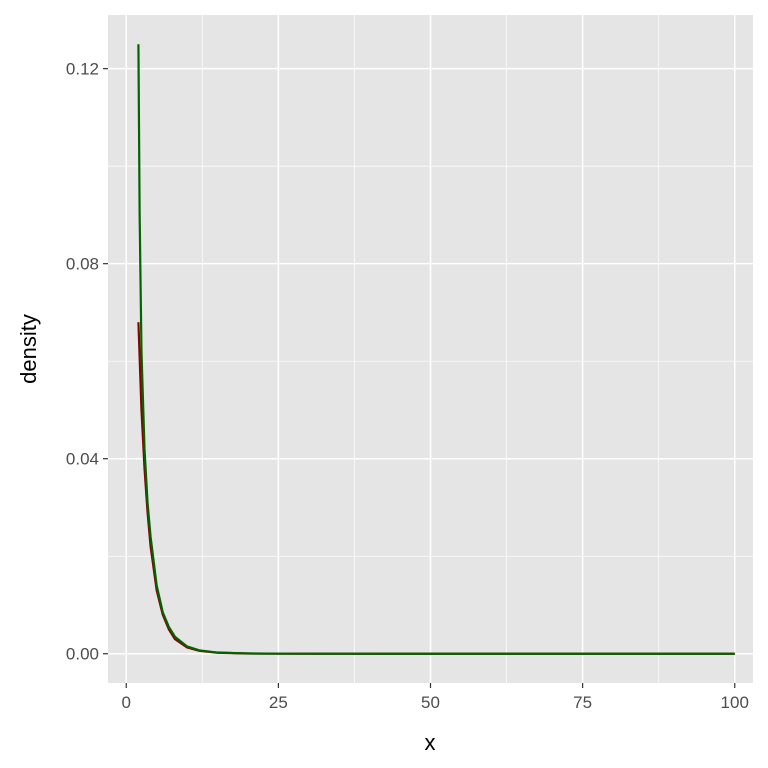 The height and width of the screenshot is (768, 768). I want to click on x-tick-label: 0, so click(126, 702).